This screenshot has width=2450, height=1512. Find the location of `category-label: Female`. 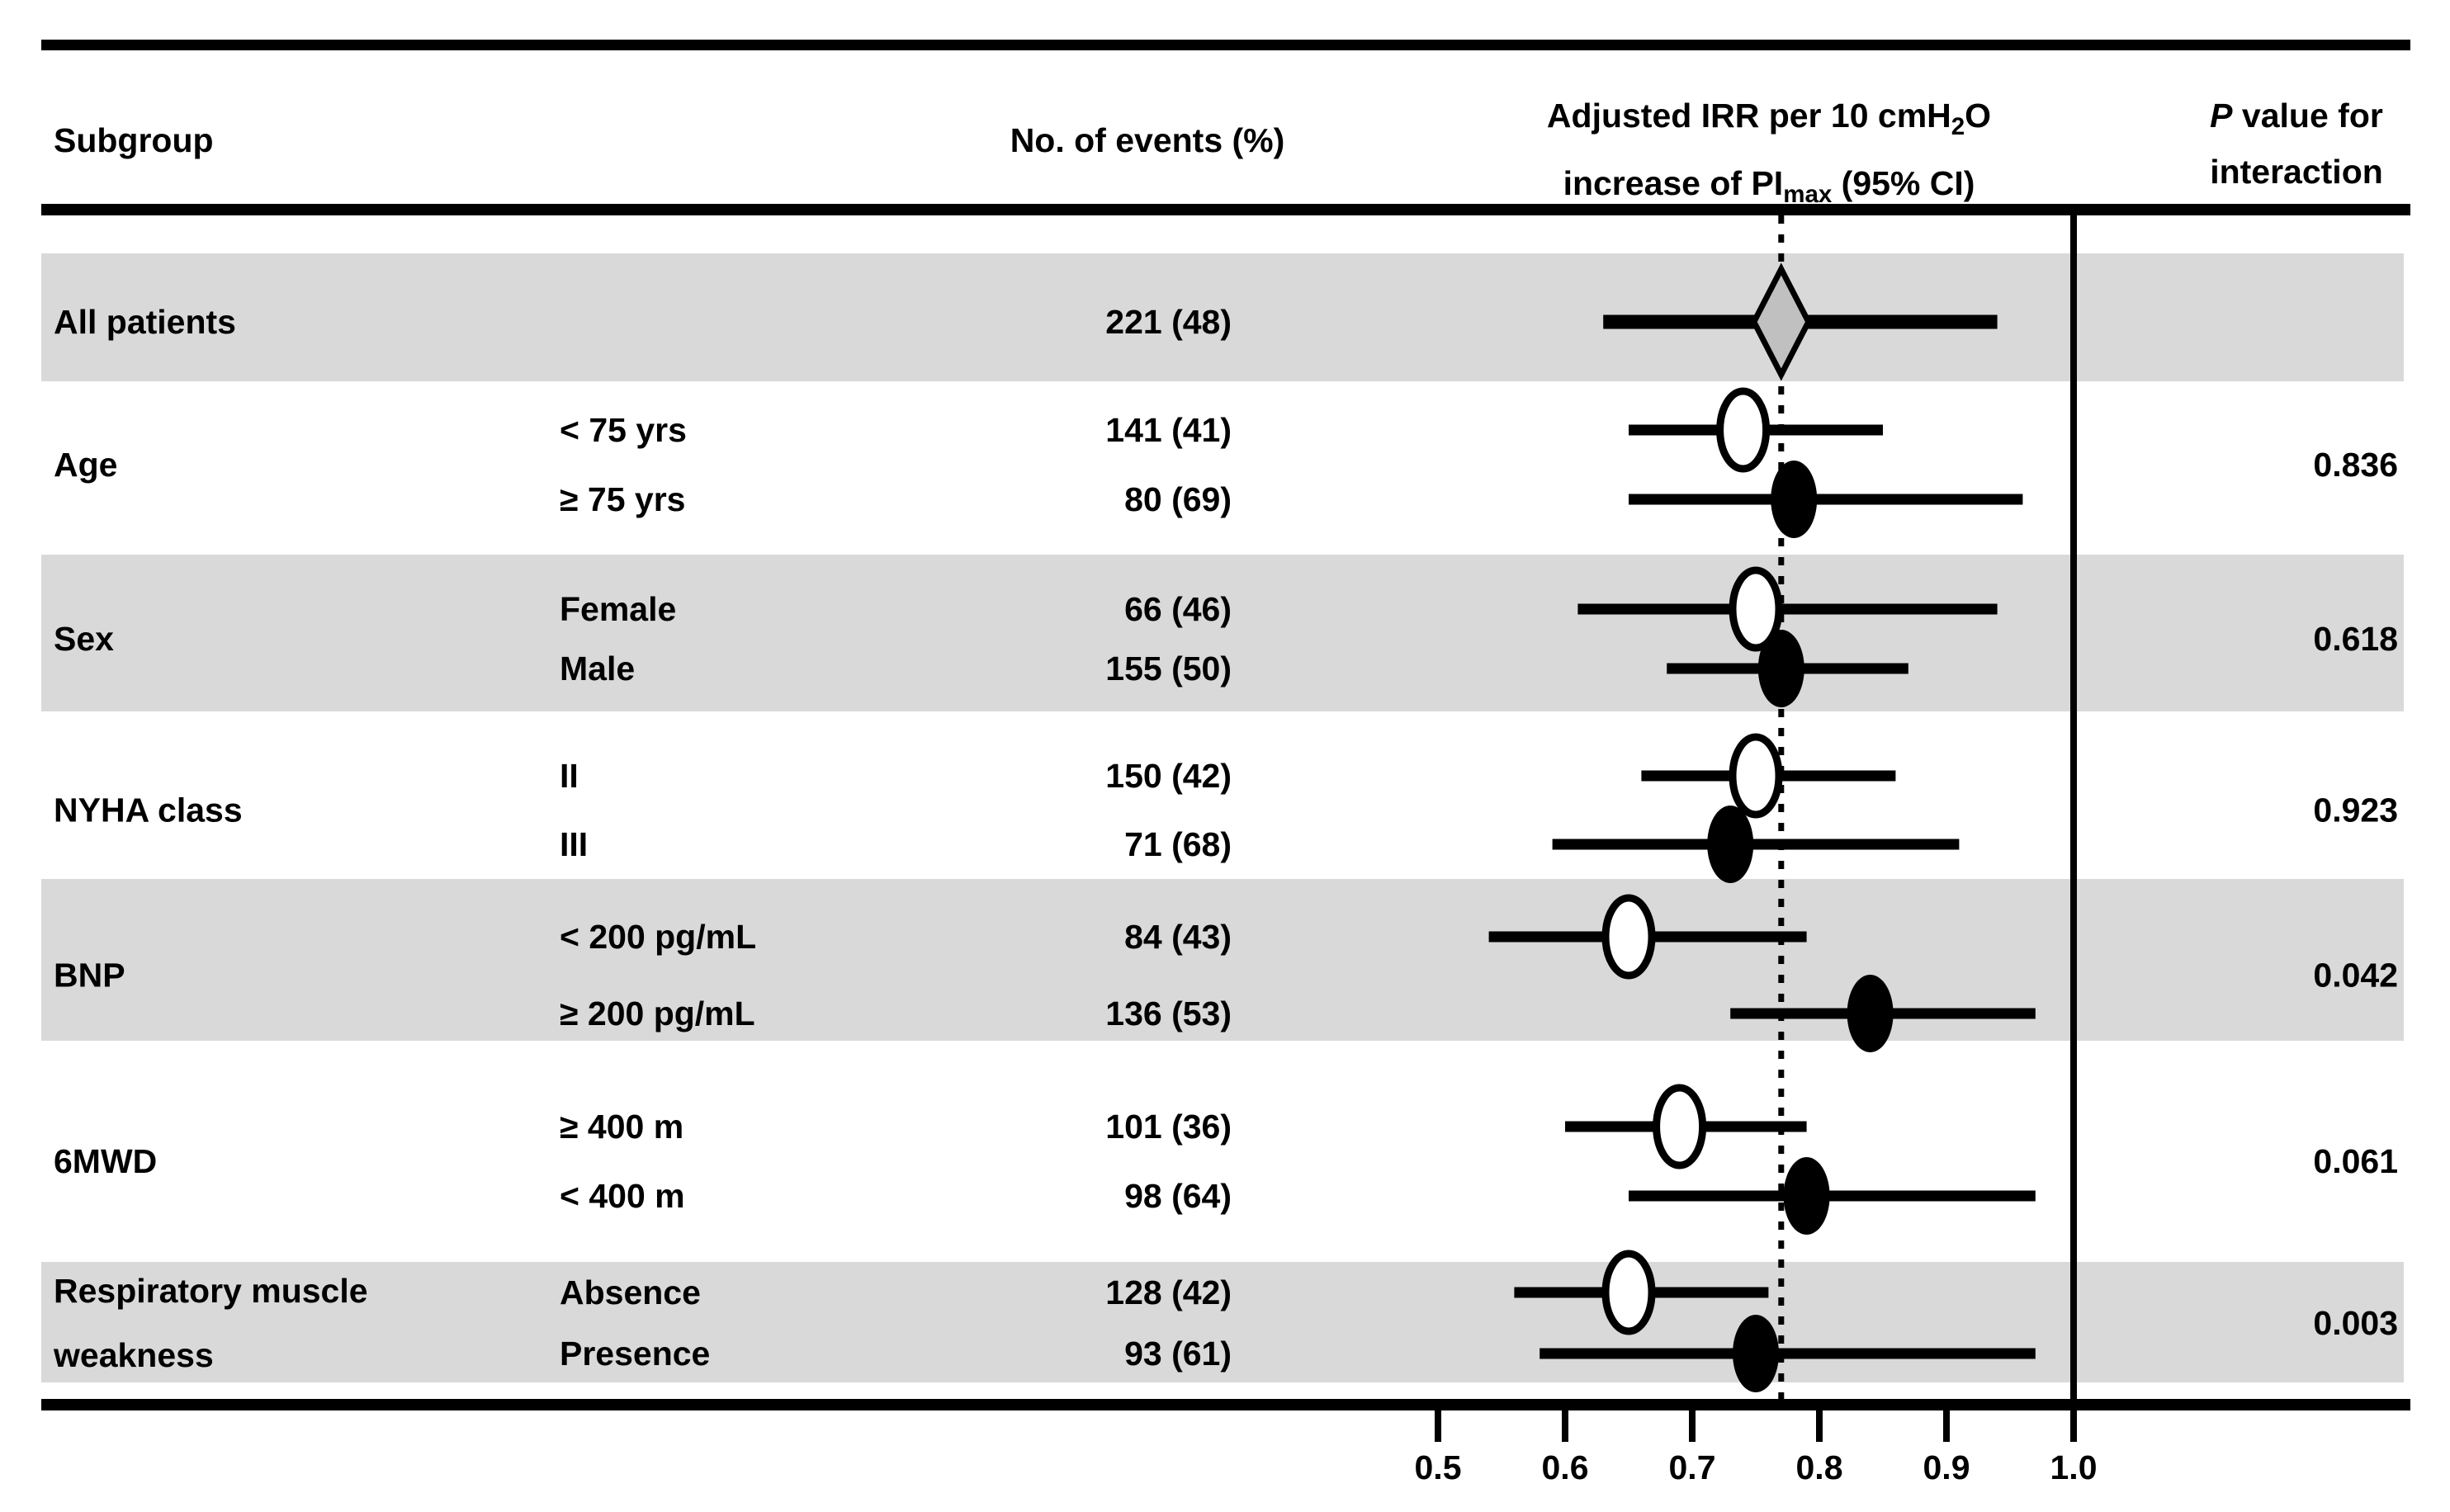

category-label: Female is located at coordinates (618, 609).